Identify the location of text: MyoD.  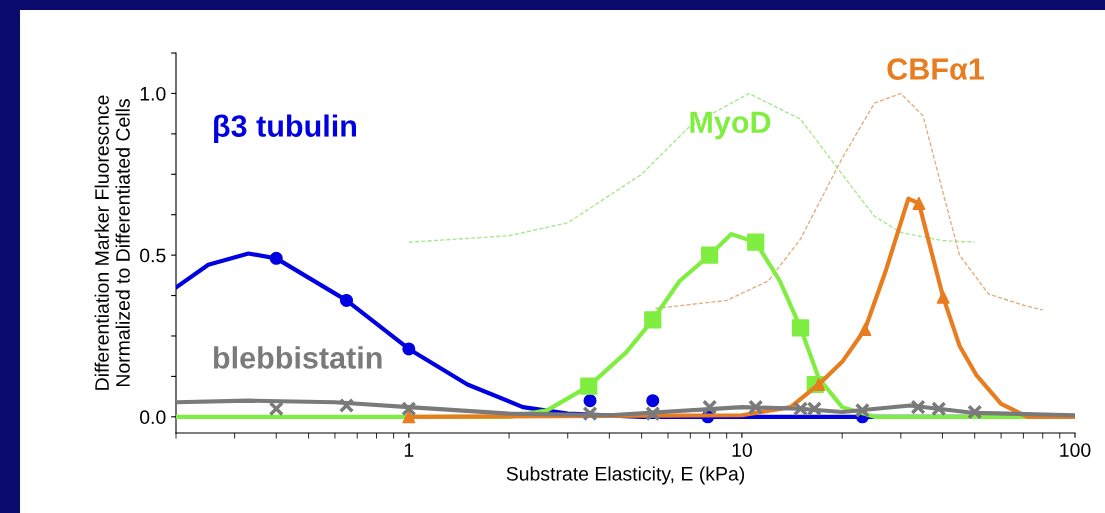
(730, 125).